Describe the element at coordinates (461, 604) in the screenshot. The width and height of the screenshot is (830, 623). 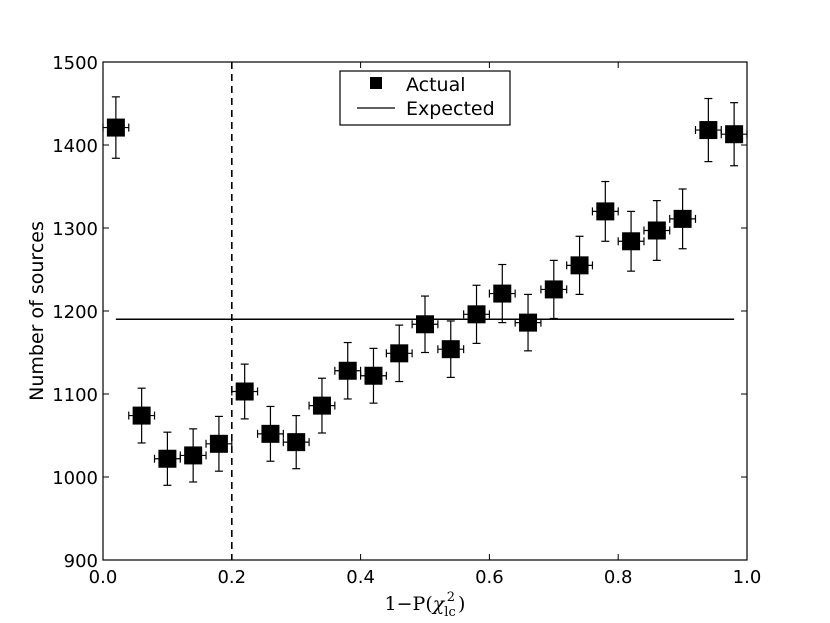
I see `x-axis-label-suffix: )` at that location.